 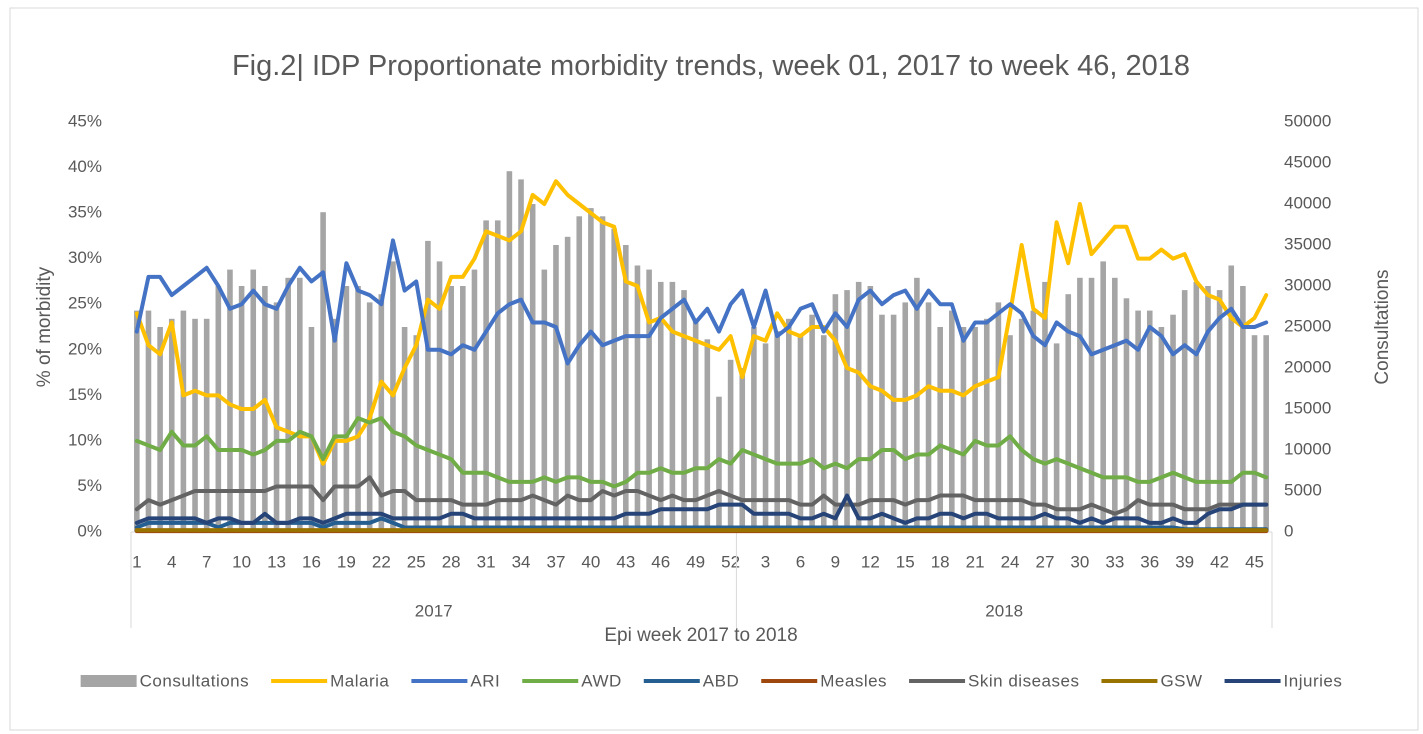 I want to click on x-tick-label: 37, so click(x=556, y=561).